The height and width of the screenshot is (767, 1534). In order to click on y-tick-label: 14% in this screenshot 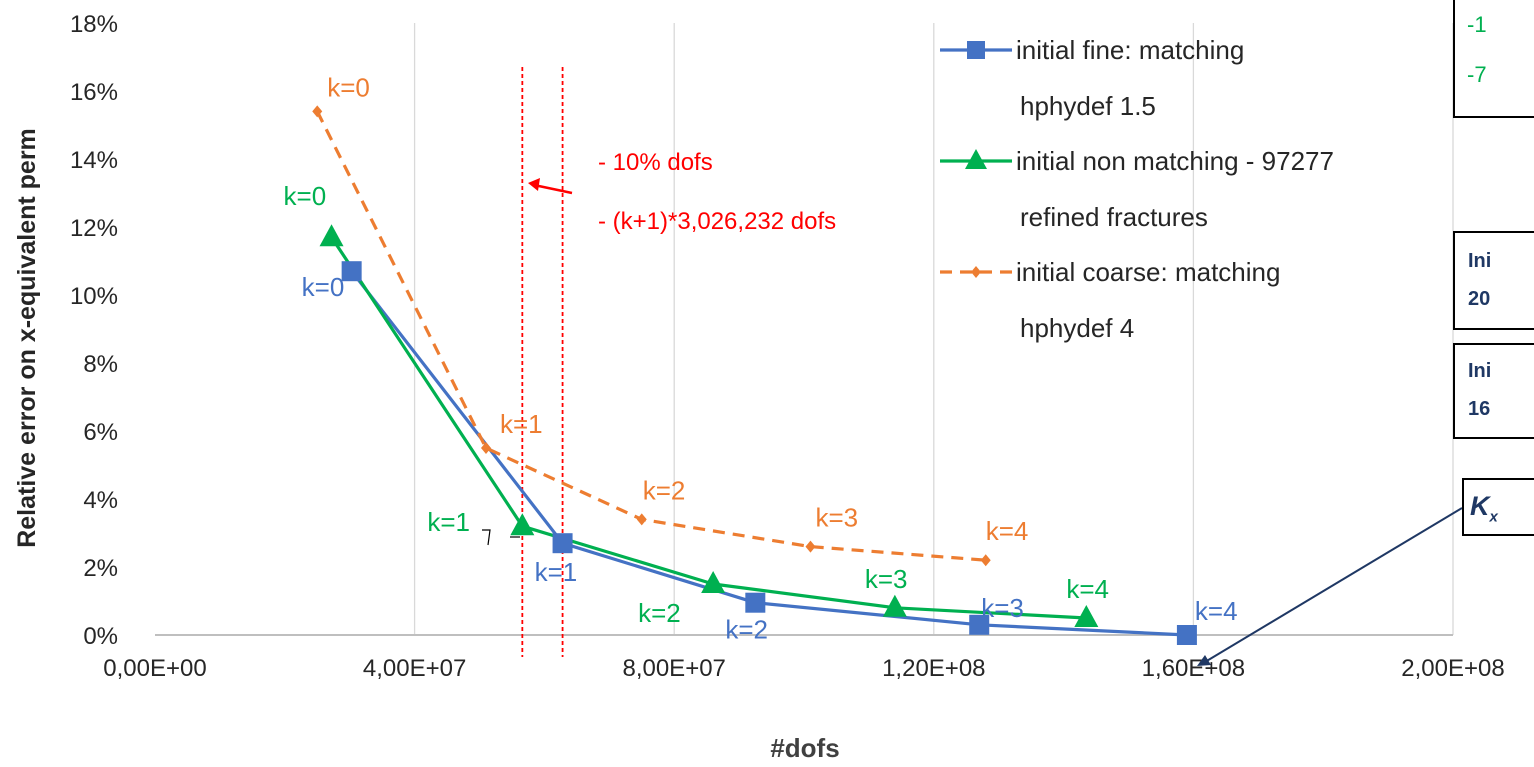, I will do `click(94, 160)`.